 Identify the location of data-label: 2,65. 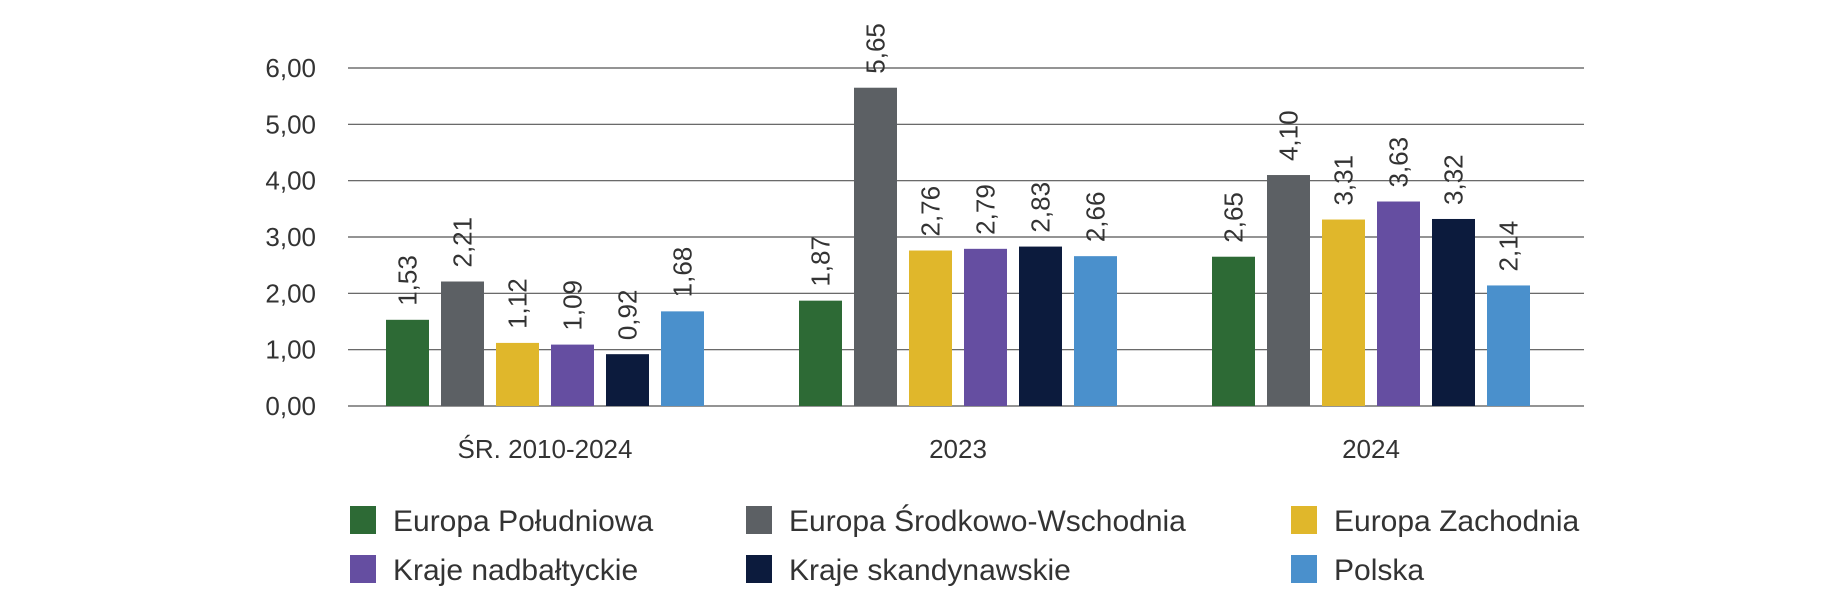
(1234, 217).